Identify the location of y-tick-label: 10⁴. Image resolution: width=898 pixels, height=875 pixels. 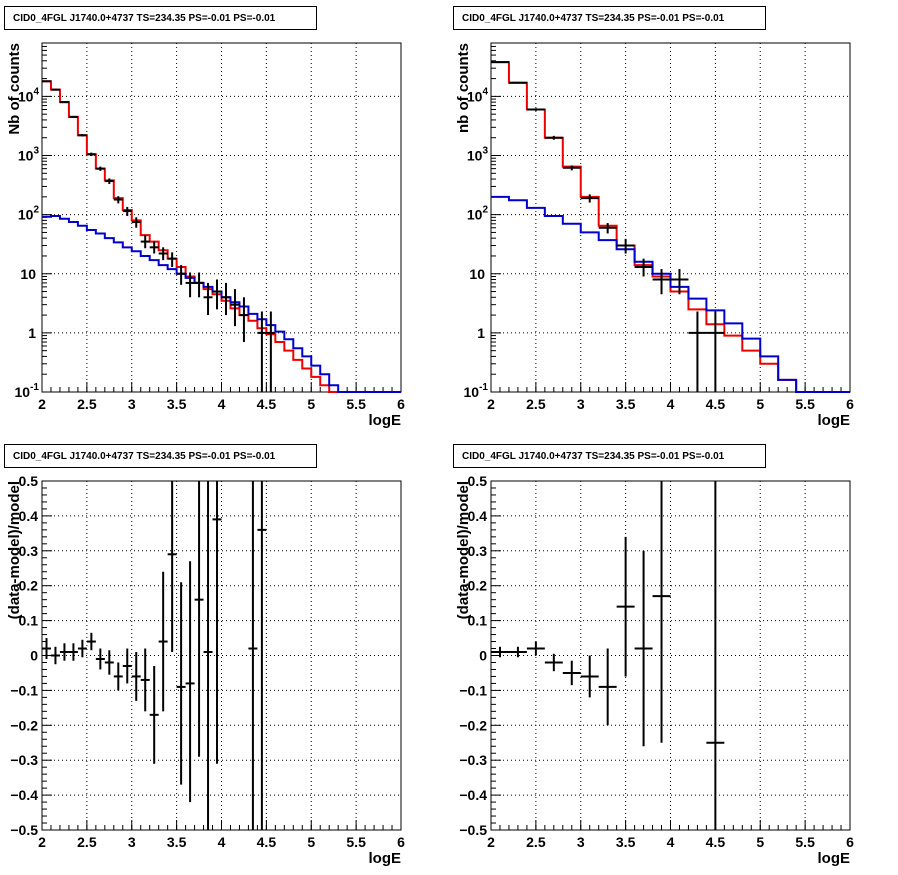
(29, 95).